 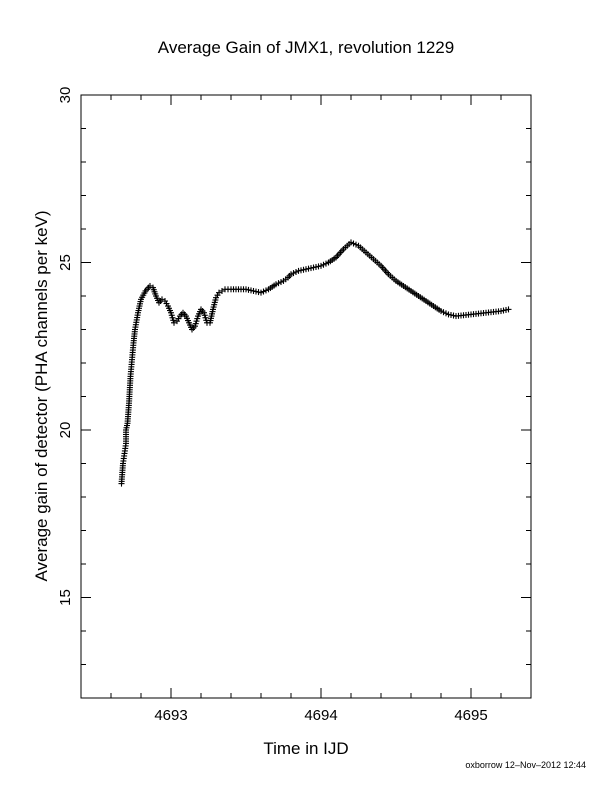 What do you see at coordinates (170, 715) in the screenshot?
I see `x-tick-label: 4693` at bounding box center [170, 715].